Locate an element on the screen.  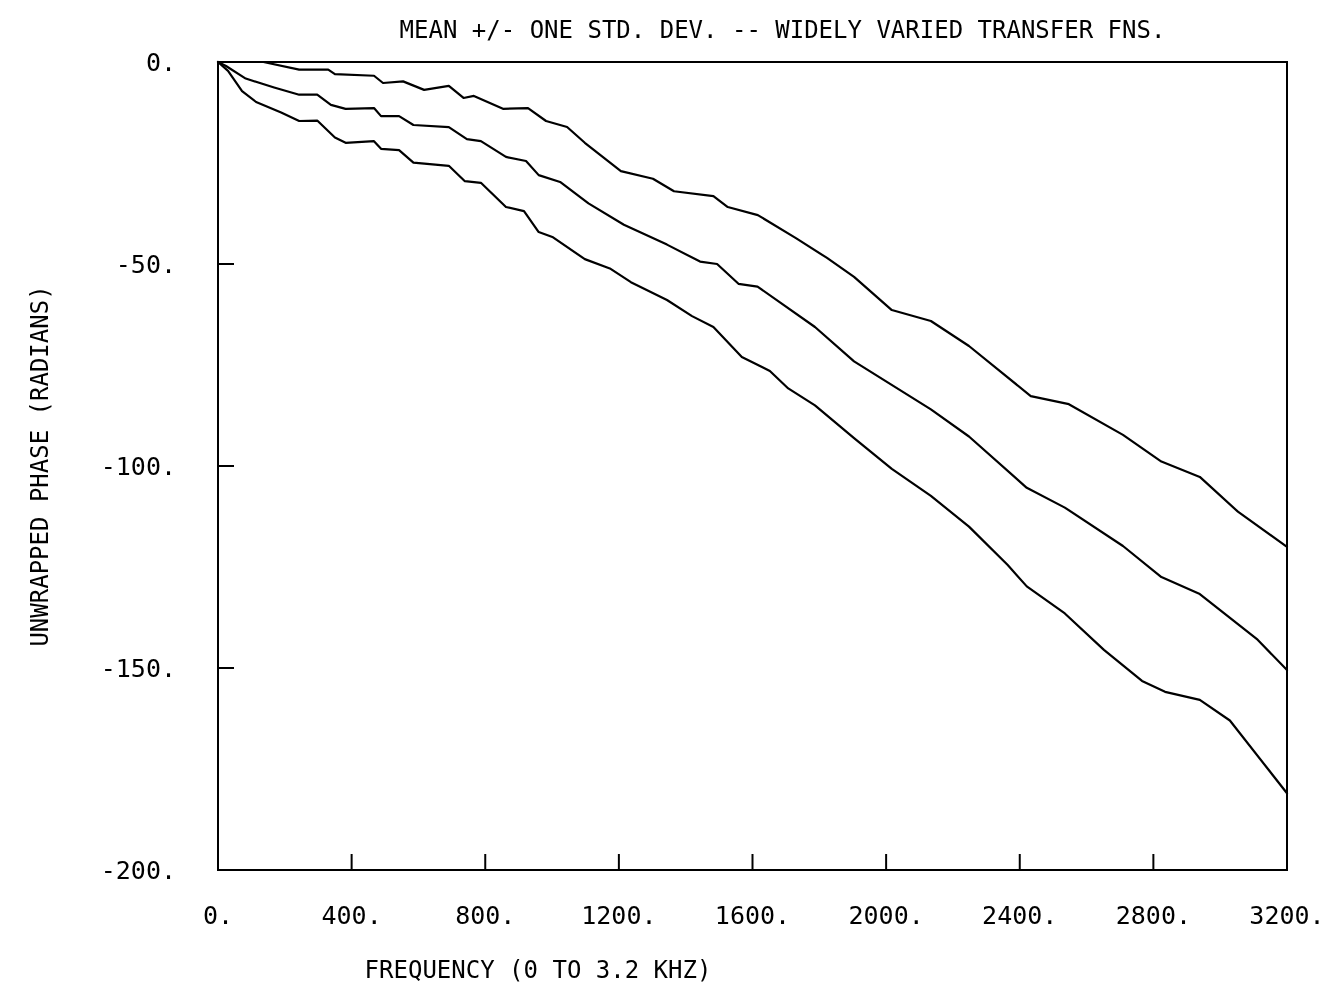
y-axis-title: UNWRAPPED PHASE (RADIANS) is located at coordinates (40, 466).